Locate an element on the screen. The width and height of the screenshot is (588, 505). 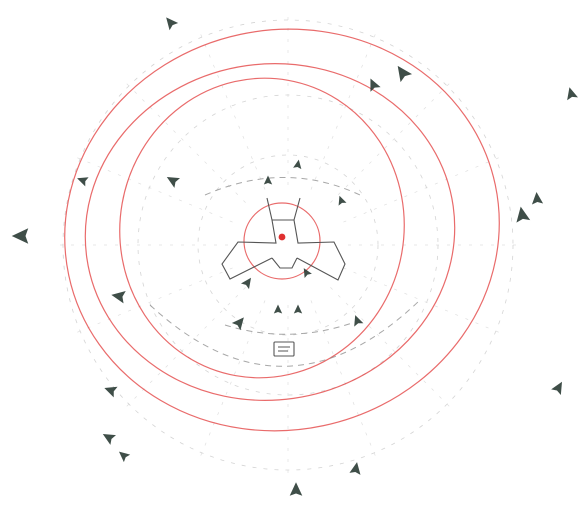
bottom-arc is located at coordinates (285, 333).